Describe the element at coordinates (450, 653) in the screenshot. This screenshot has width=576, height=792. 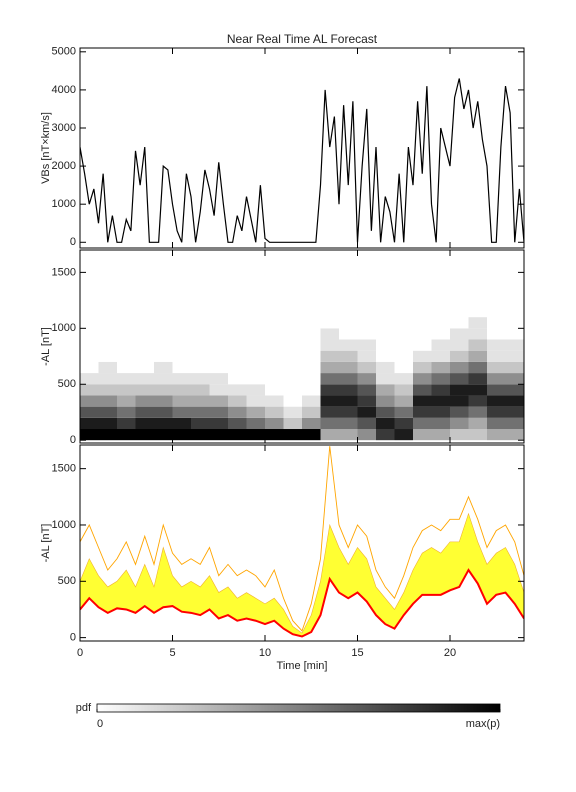
I see `x-tick-label: 20` at that location.